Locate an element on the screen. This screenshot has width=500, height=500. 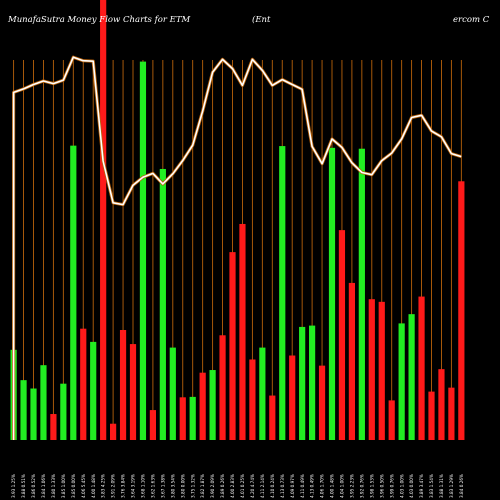
x-tick-label: 4.09 0.97% is located at coordinates (292, 486).